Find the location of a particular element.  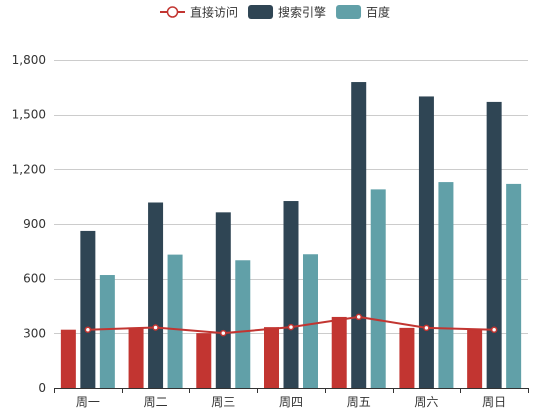

y-tick-label: 300 is located at coordinates (34, 333).